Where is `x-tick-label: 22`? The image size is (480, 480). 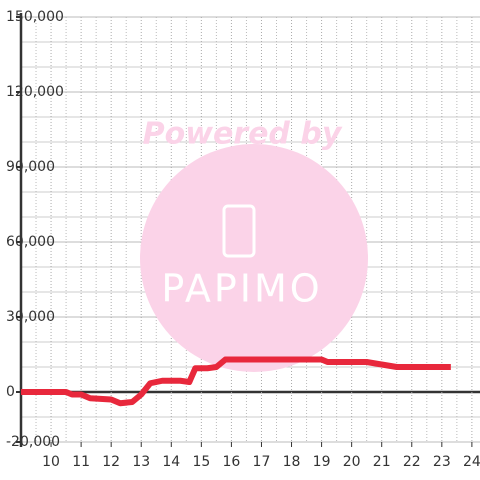
x-tick-label: 22 is located at coordinates (412, 462).